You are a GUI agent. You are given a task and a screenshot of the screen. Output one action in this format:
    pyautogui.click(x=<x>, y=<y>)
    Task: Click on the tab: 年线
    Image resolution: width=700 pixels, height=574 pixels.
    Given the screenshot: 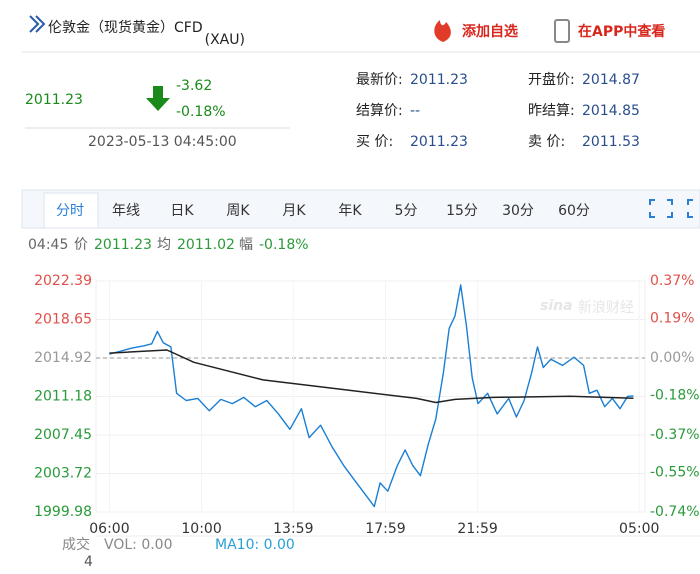 What is the action you would take?
    pyautogui.click(x=126, y=211)
    